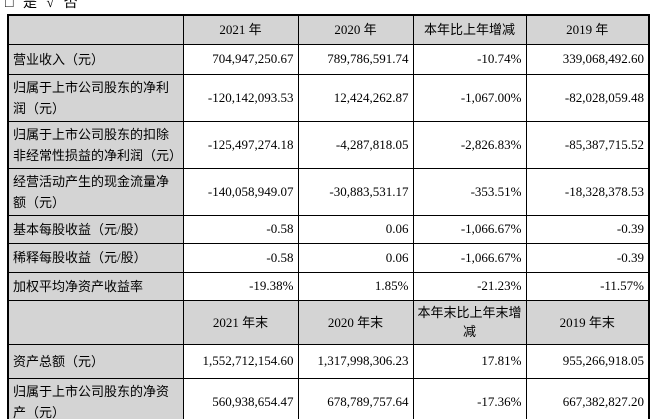  What do you see at coordinates (355, 191) in the screenshot?
I see `value-2020: -30,883,531.17` at bounding box center [355, 191].